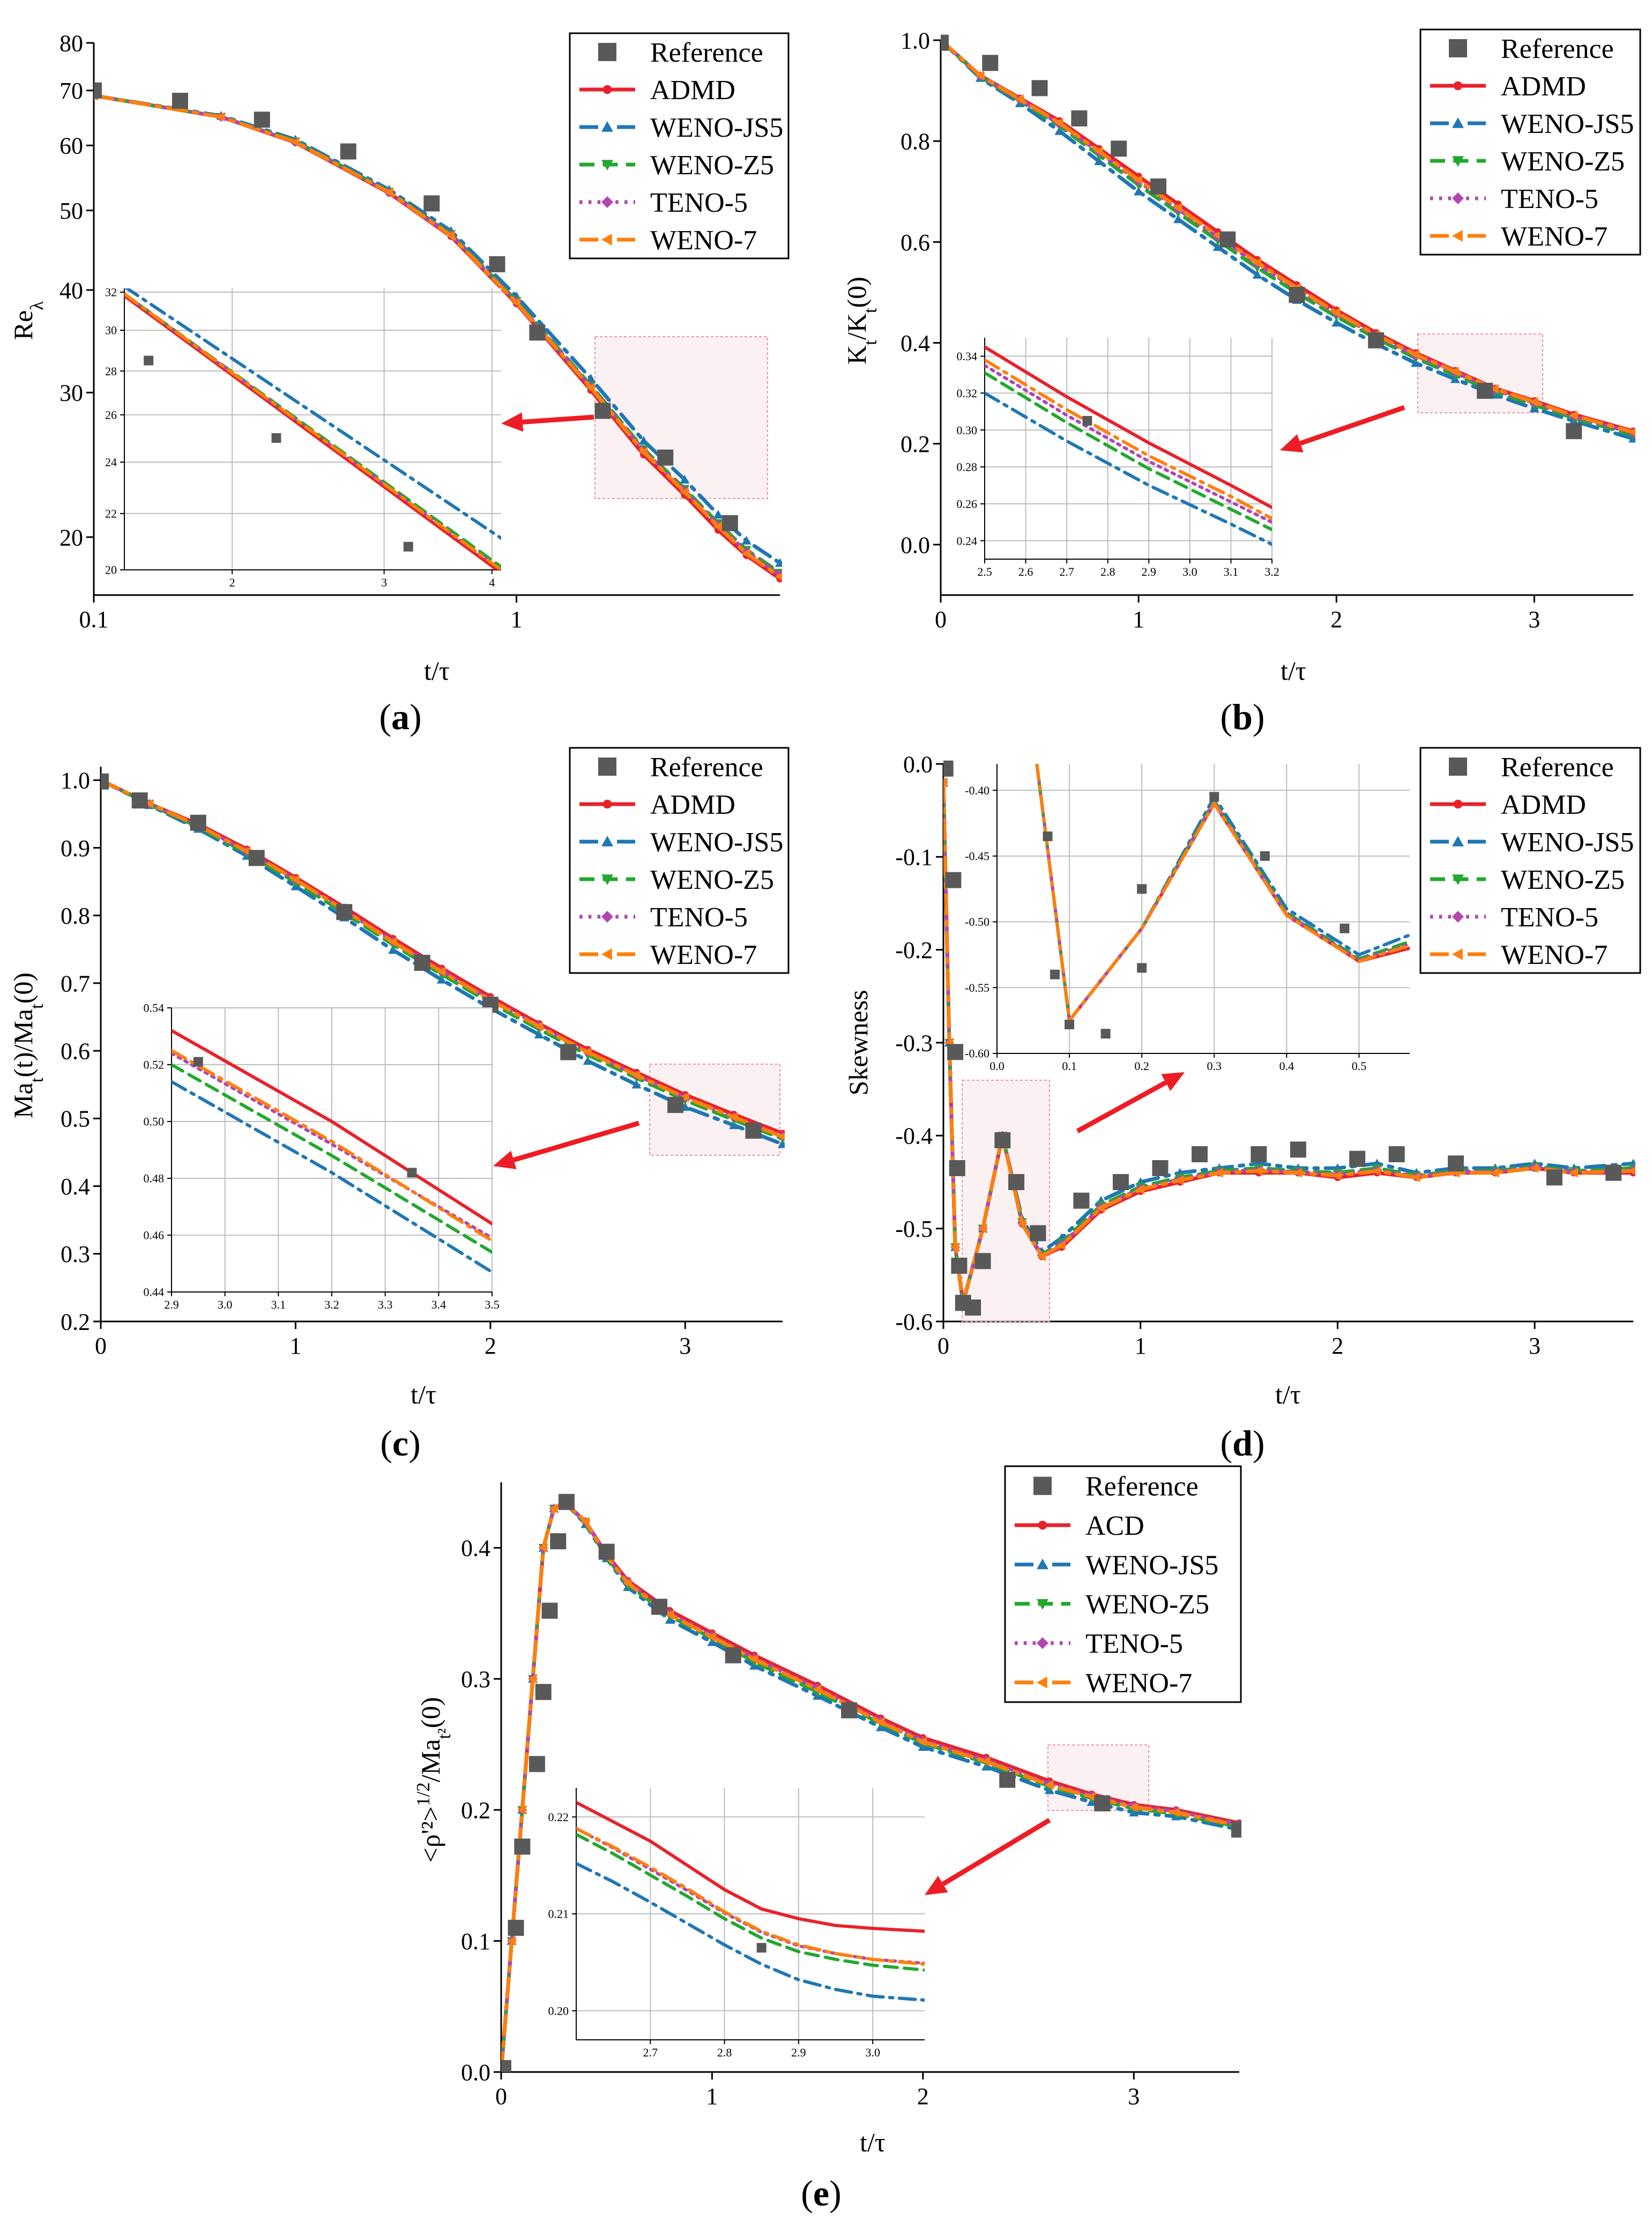 This screenshot has width=1652, height=2228. I want to click on b-inset-x-tick-label: 2.6, so click(1025, 572).